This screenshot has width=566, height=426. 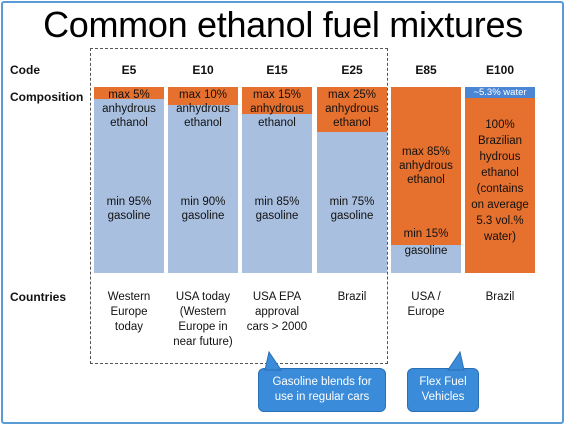 I want to click on gasoline-label: min 75% gasoline, so click(x=352, y=209).